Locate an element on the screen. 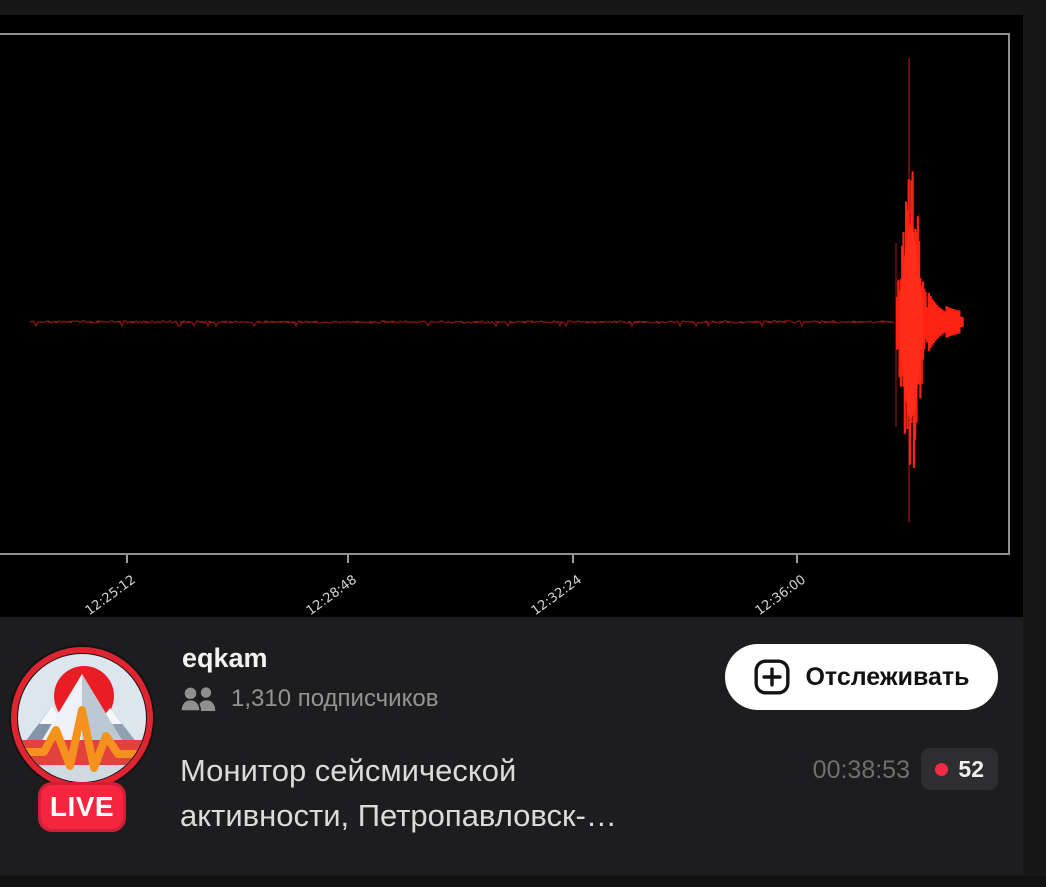  follow-button: Отслеживать is located at coordinates (861, 677).